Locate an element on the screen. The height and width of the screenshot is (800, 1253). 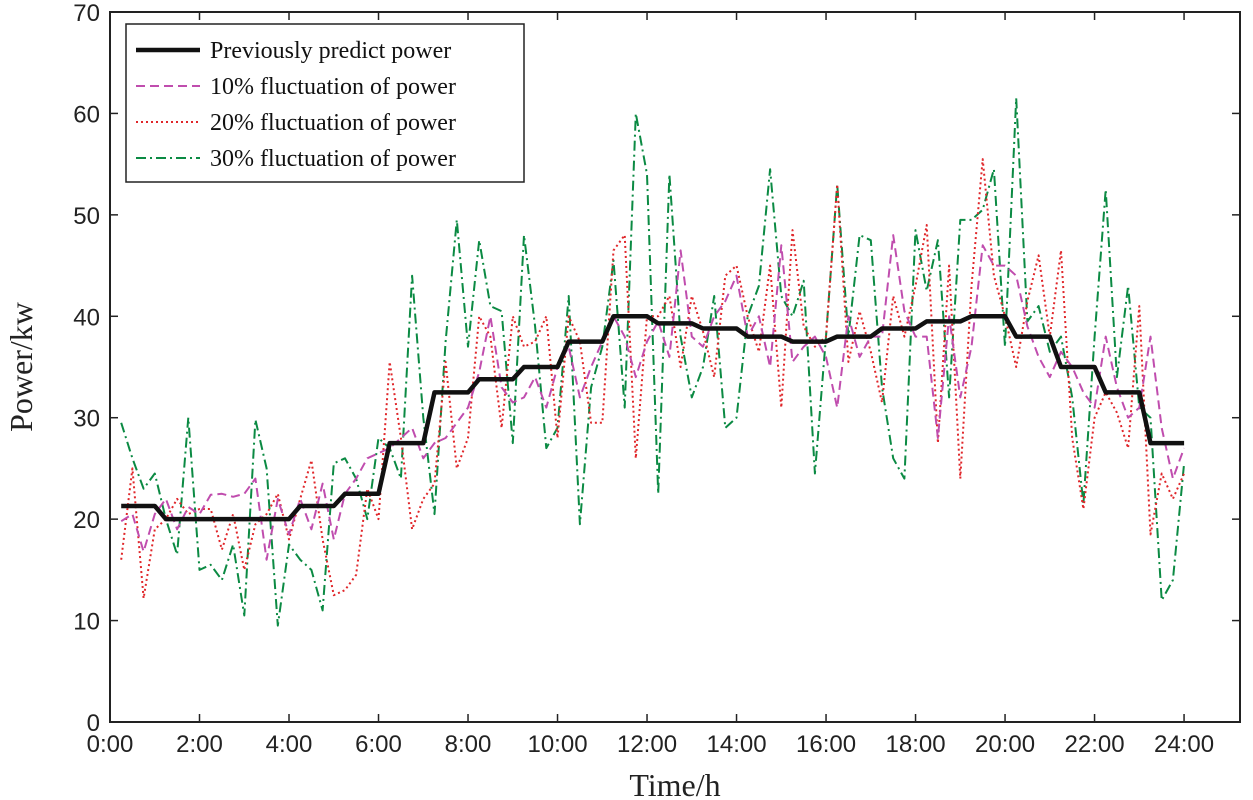
x-tick-label: 10:00 is located at coordinates (557, 744).